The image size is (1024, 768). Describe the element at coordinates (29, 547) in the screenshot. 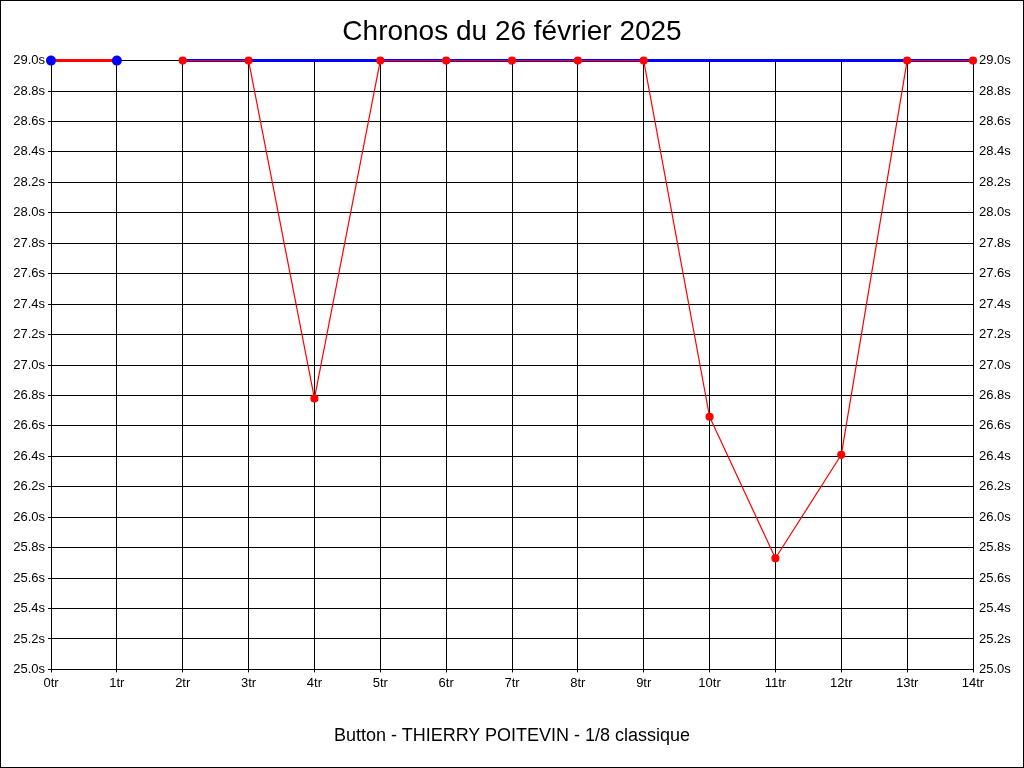

I see `y-tick-label: 25.8s` at that location.